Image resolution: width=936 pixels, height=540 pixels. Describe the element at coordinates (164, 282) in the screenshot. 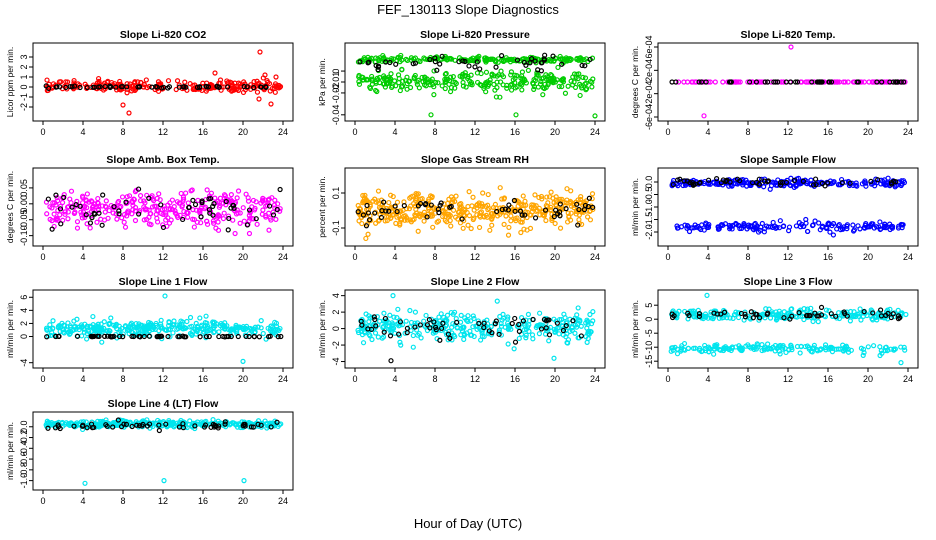

I see `panel-title: Slope Line 1 Flow` at that location.